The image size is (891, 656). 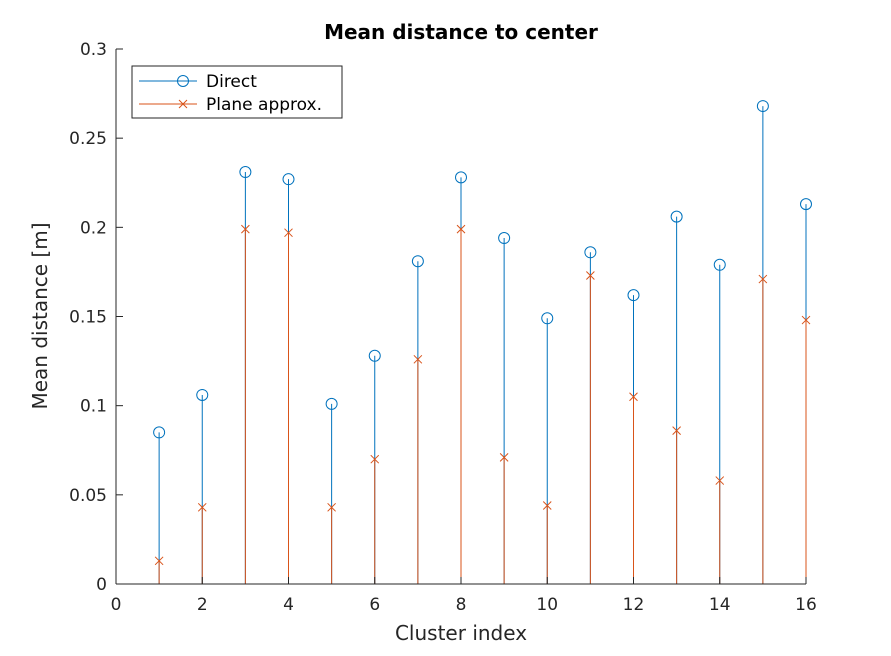 I want to click on legend-entry-label: Direct, so click(x=231, y=82).